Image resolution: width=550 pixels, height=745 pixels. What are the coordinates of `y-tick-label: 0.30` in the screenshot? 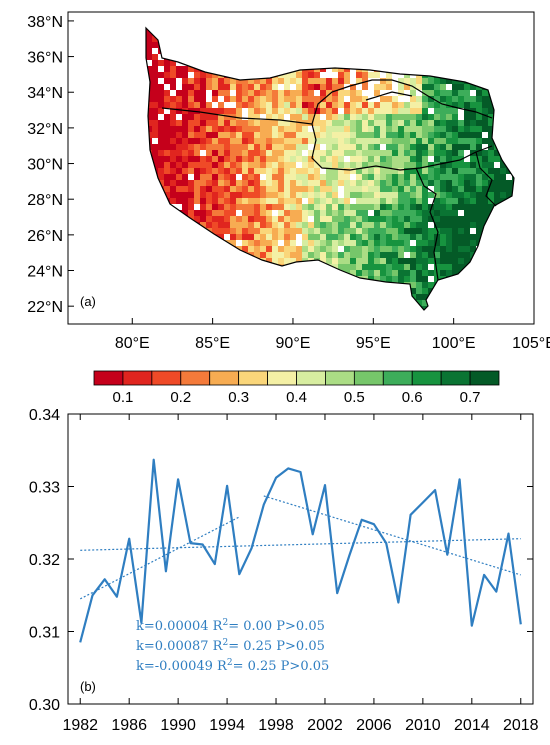 It's located at (44, 705).